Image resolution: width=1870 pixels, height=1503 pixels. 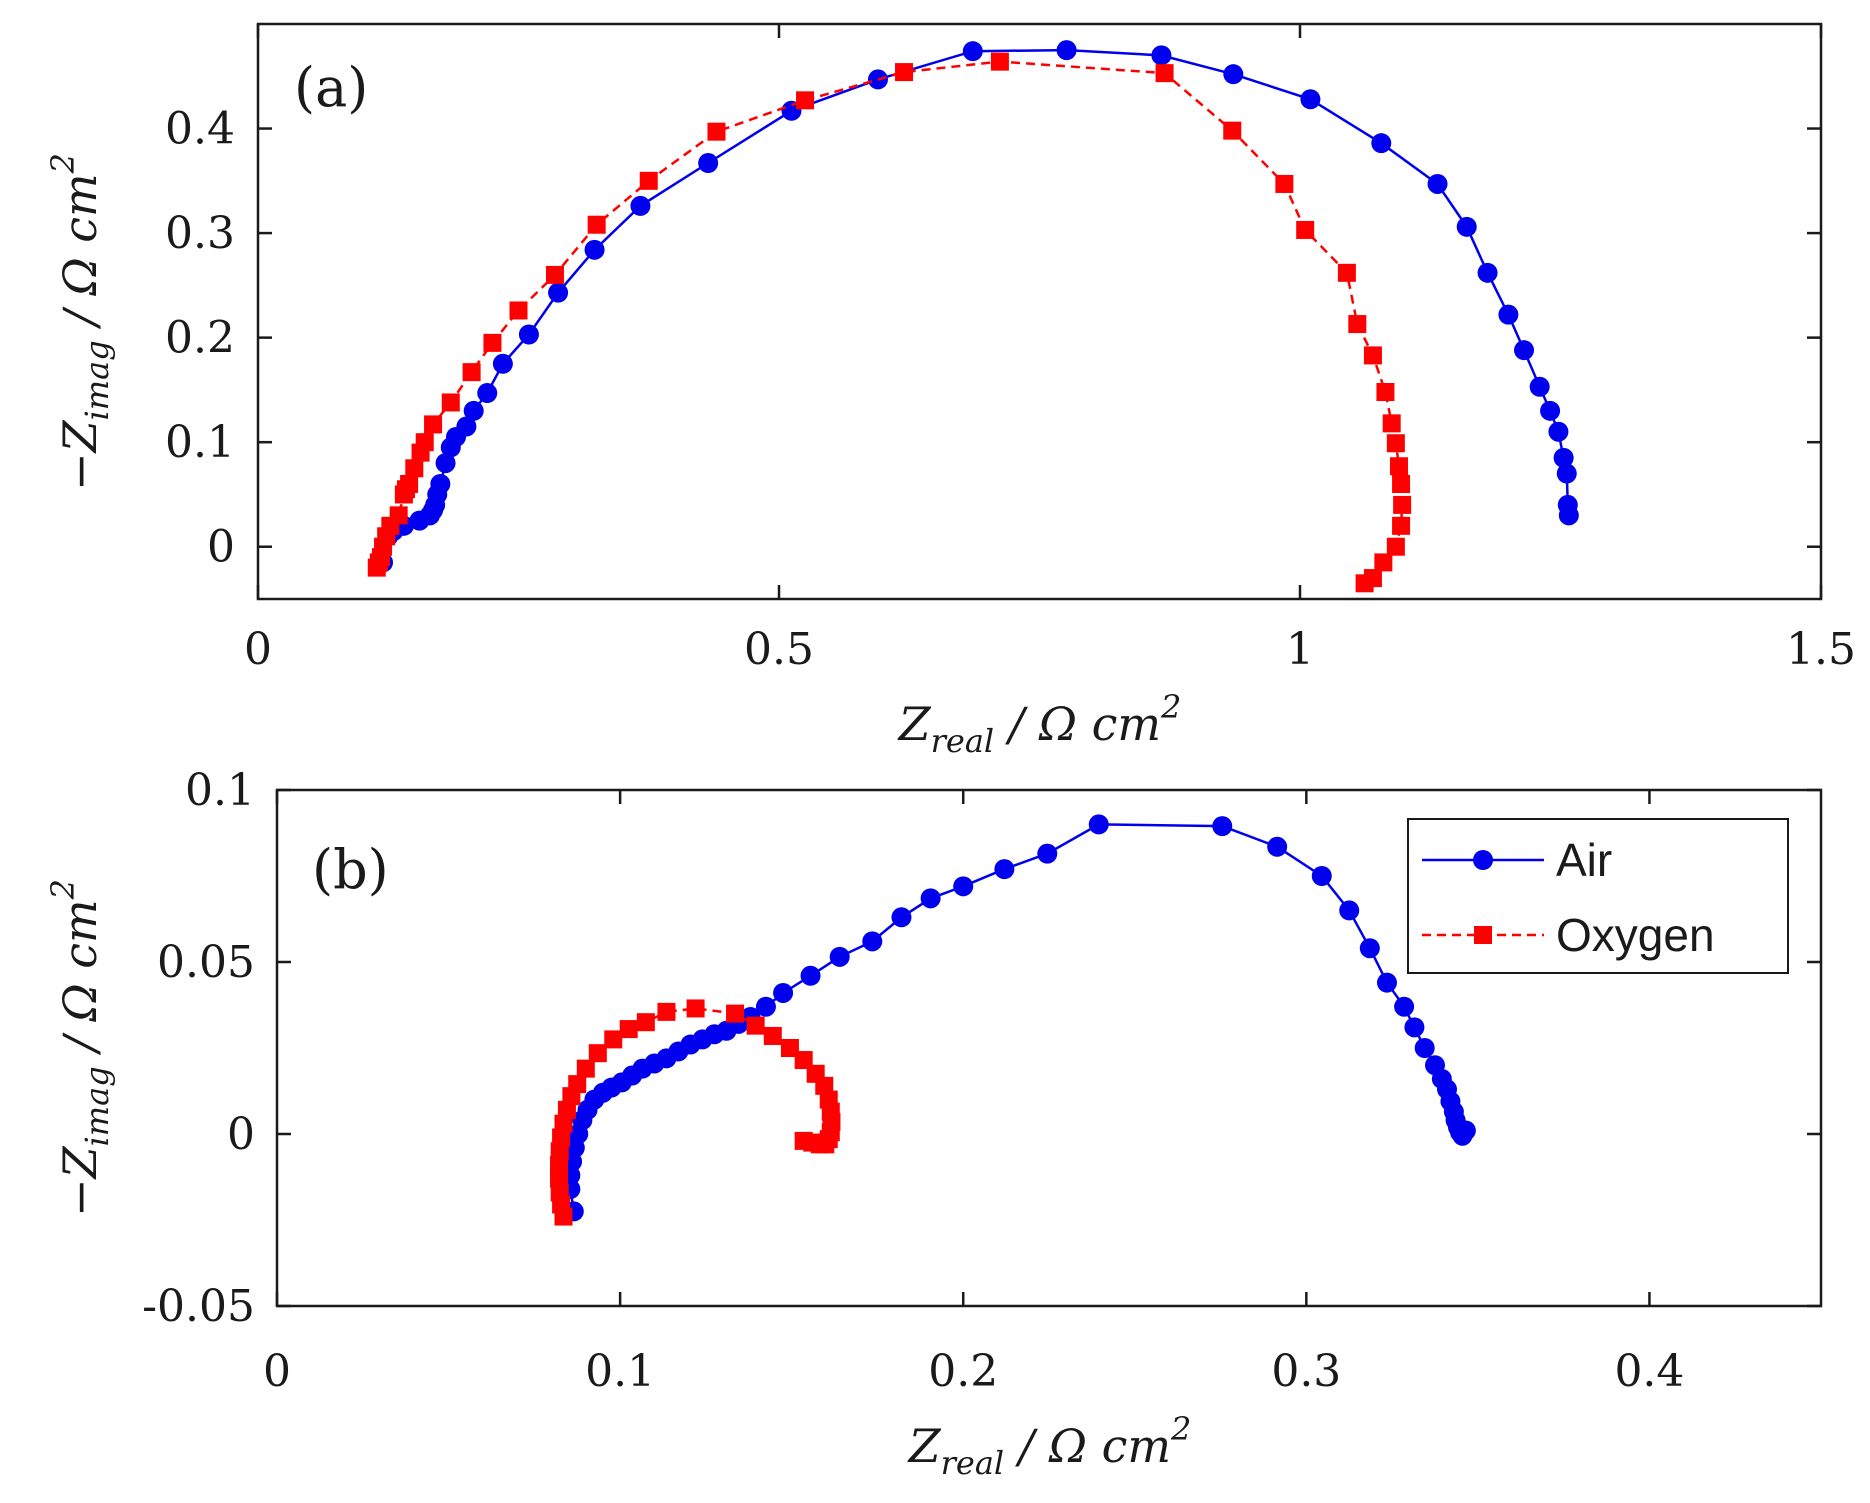 What do you see at coordinates (1635, 935) in the screenshot?
I see `legend-oxygen-label: Oxygen` at bounding box center [1635, 935].